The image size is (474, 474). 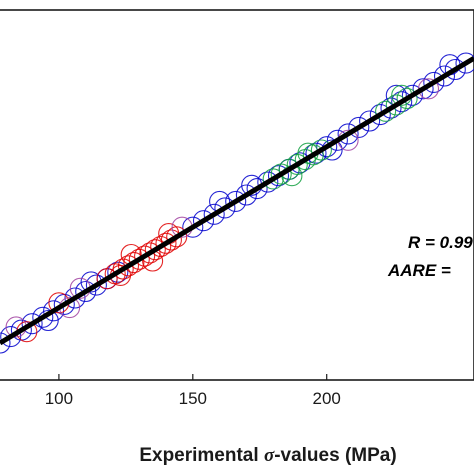 I want to click on annotation-r: R = 0.99, so click(x=440, y=242).